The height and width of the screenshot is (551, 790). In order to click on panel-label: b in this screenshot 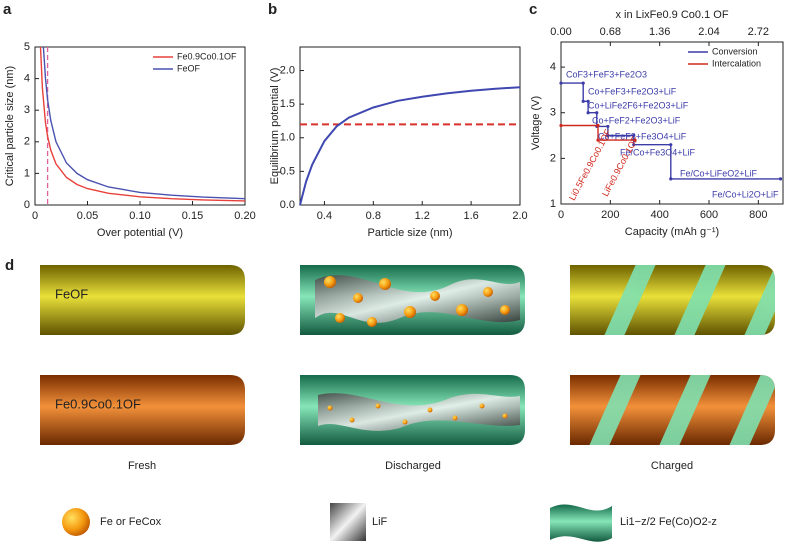, I will do `click(272, 9)`.